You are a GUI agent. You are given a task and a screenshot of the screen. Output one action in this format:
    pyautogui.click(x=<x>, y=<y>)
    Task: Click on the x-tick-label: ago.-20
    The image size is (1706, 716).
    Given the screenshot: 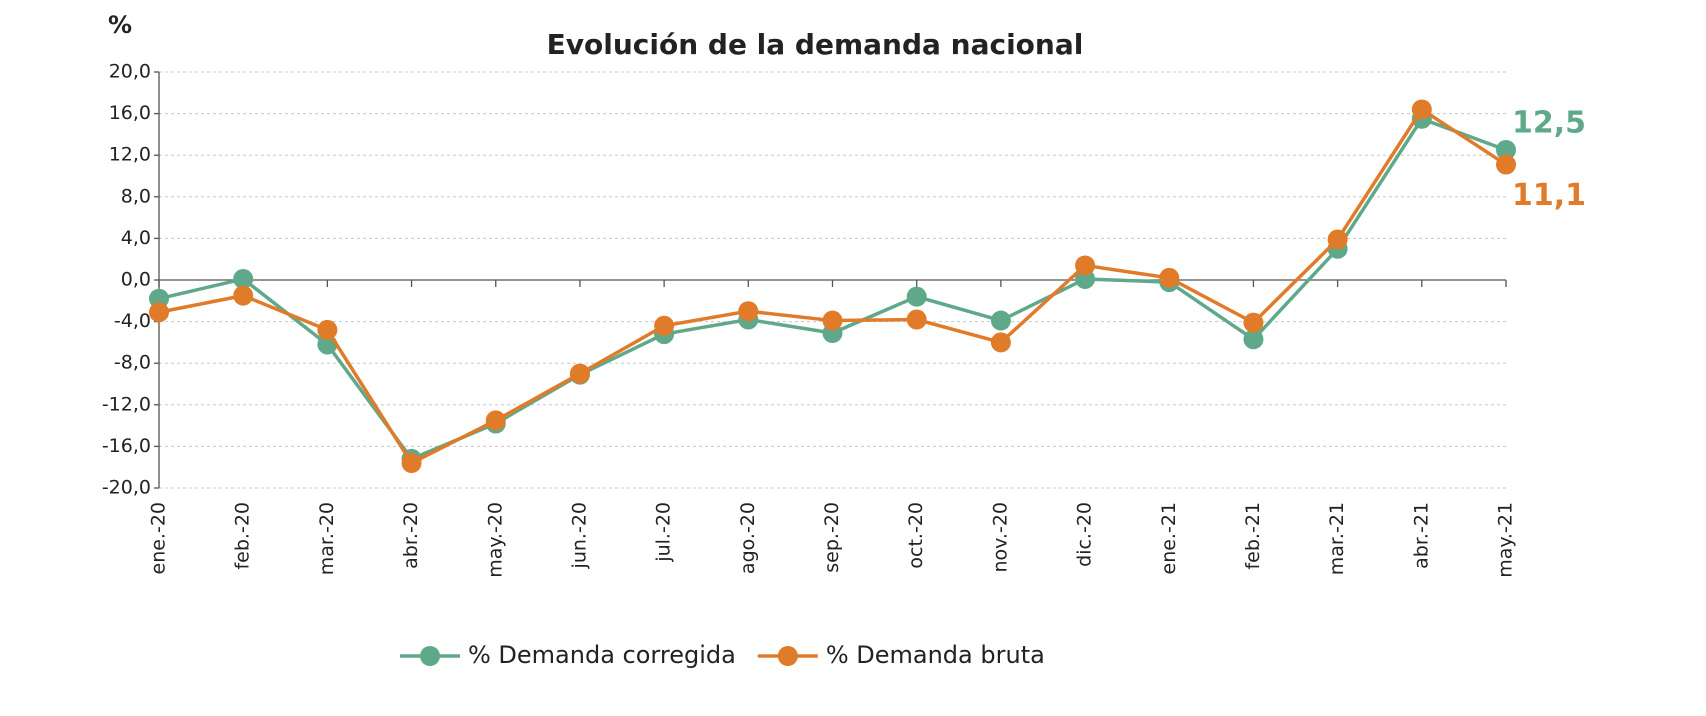 What is the action you would take?
    pyautogui.click(x=748, y=538)
    